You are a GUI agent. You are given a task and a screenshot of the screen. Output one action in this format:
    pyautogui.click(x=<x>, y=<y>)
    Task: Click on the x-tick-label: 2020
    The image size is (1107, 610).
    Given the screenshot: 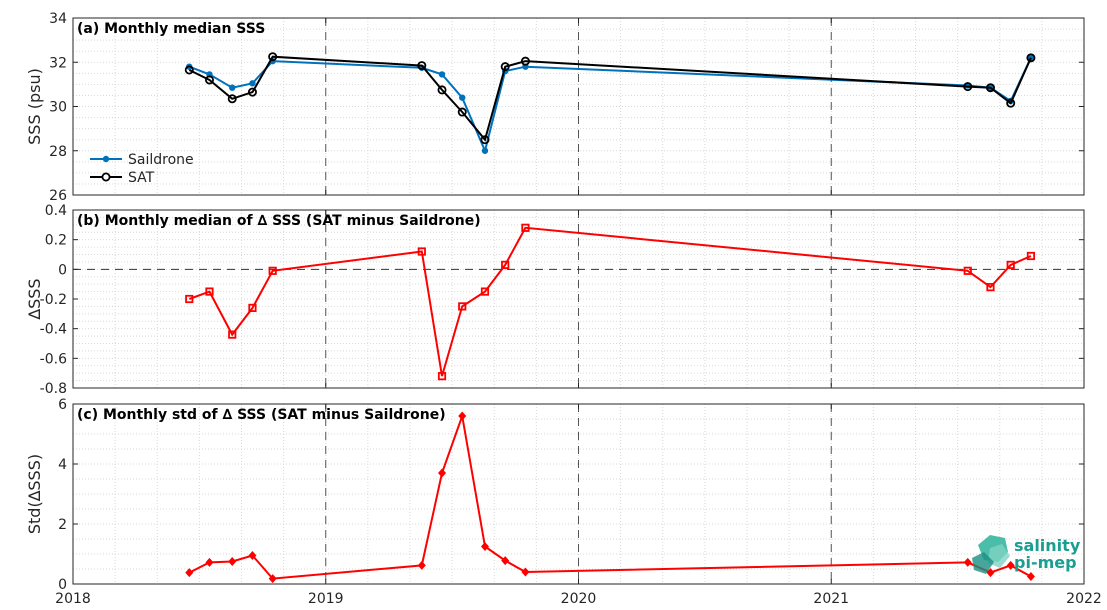 What is the action you would take?
    pyautogui.click(x=579, y=599)
    